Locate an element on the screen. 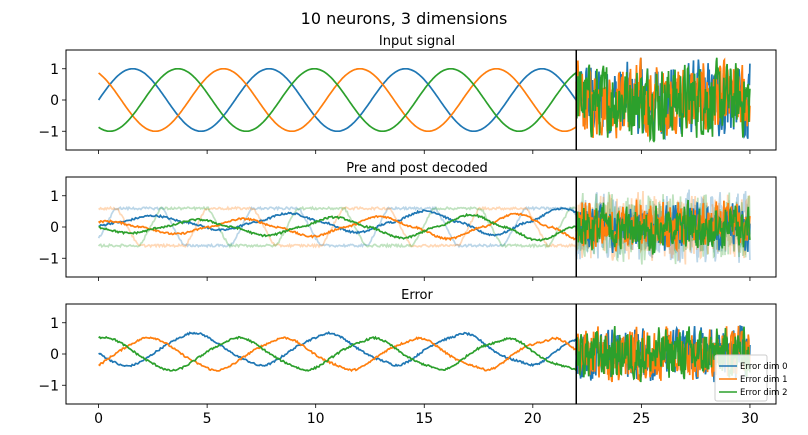  pre-post-decoded-yticks: 1 0 −1 is located at coordinates (52, 228).